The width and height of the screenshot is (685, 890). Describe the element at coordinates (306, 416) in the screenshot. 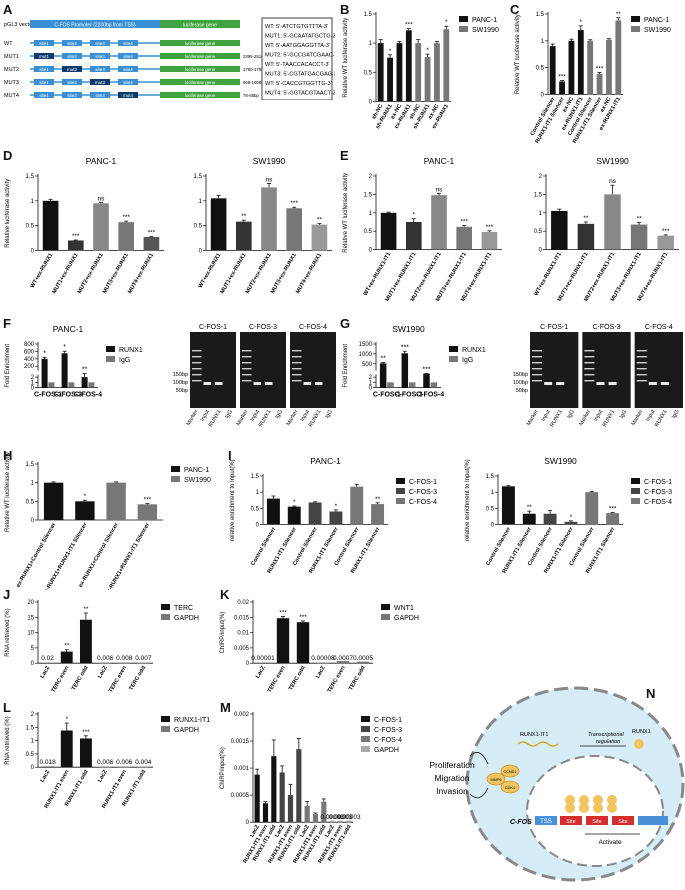

I see `gel-lane-label: Input` at that location.